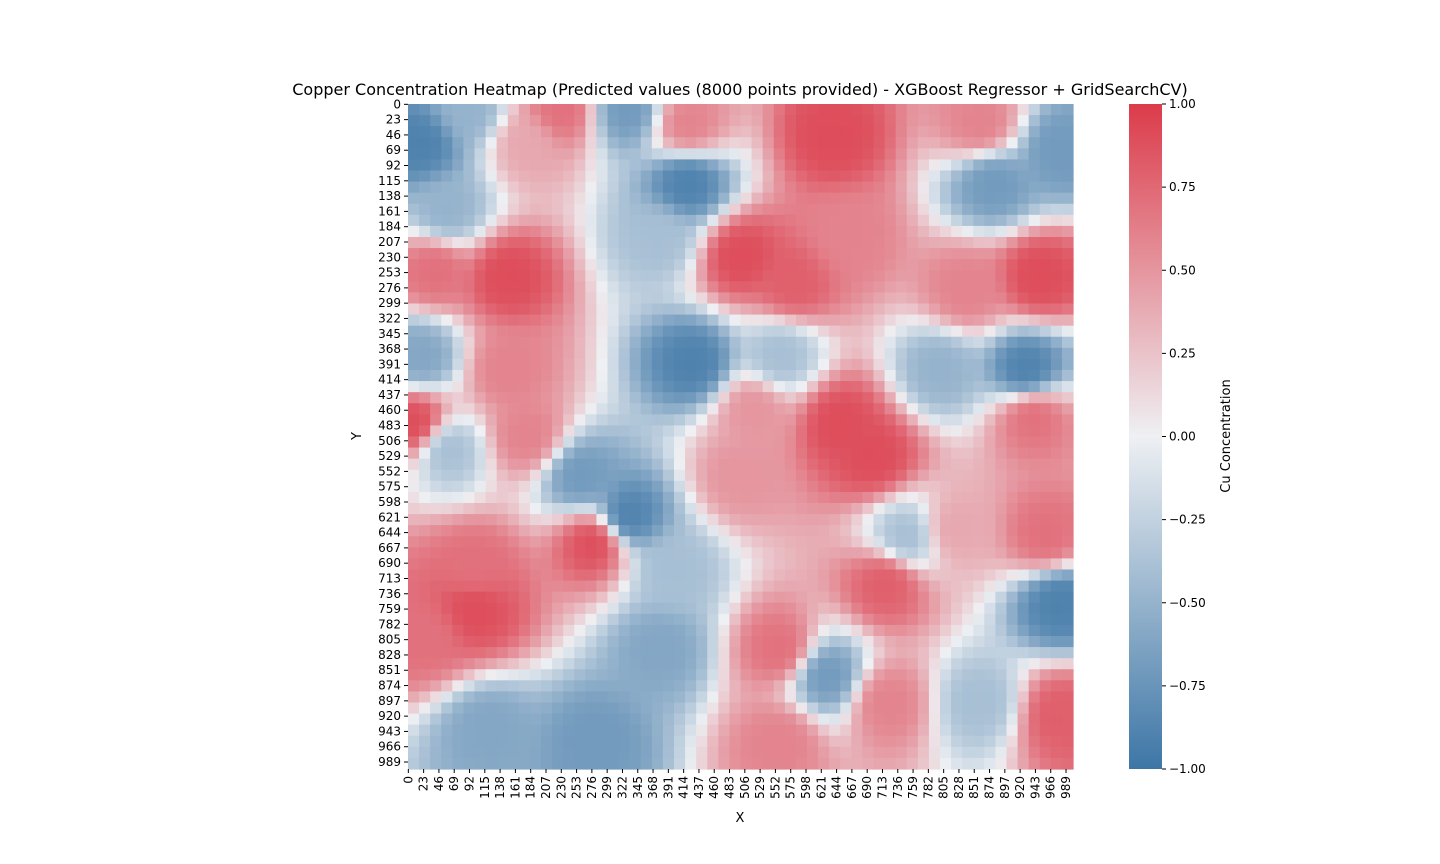 The image size is (1440, 864). Describe the element at coordinates (470, 783) in the screenshot. I see `x-tick-label: 92` at that location.